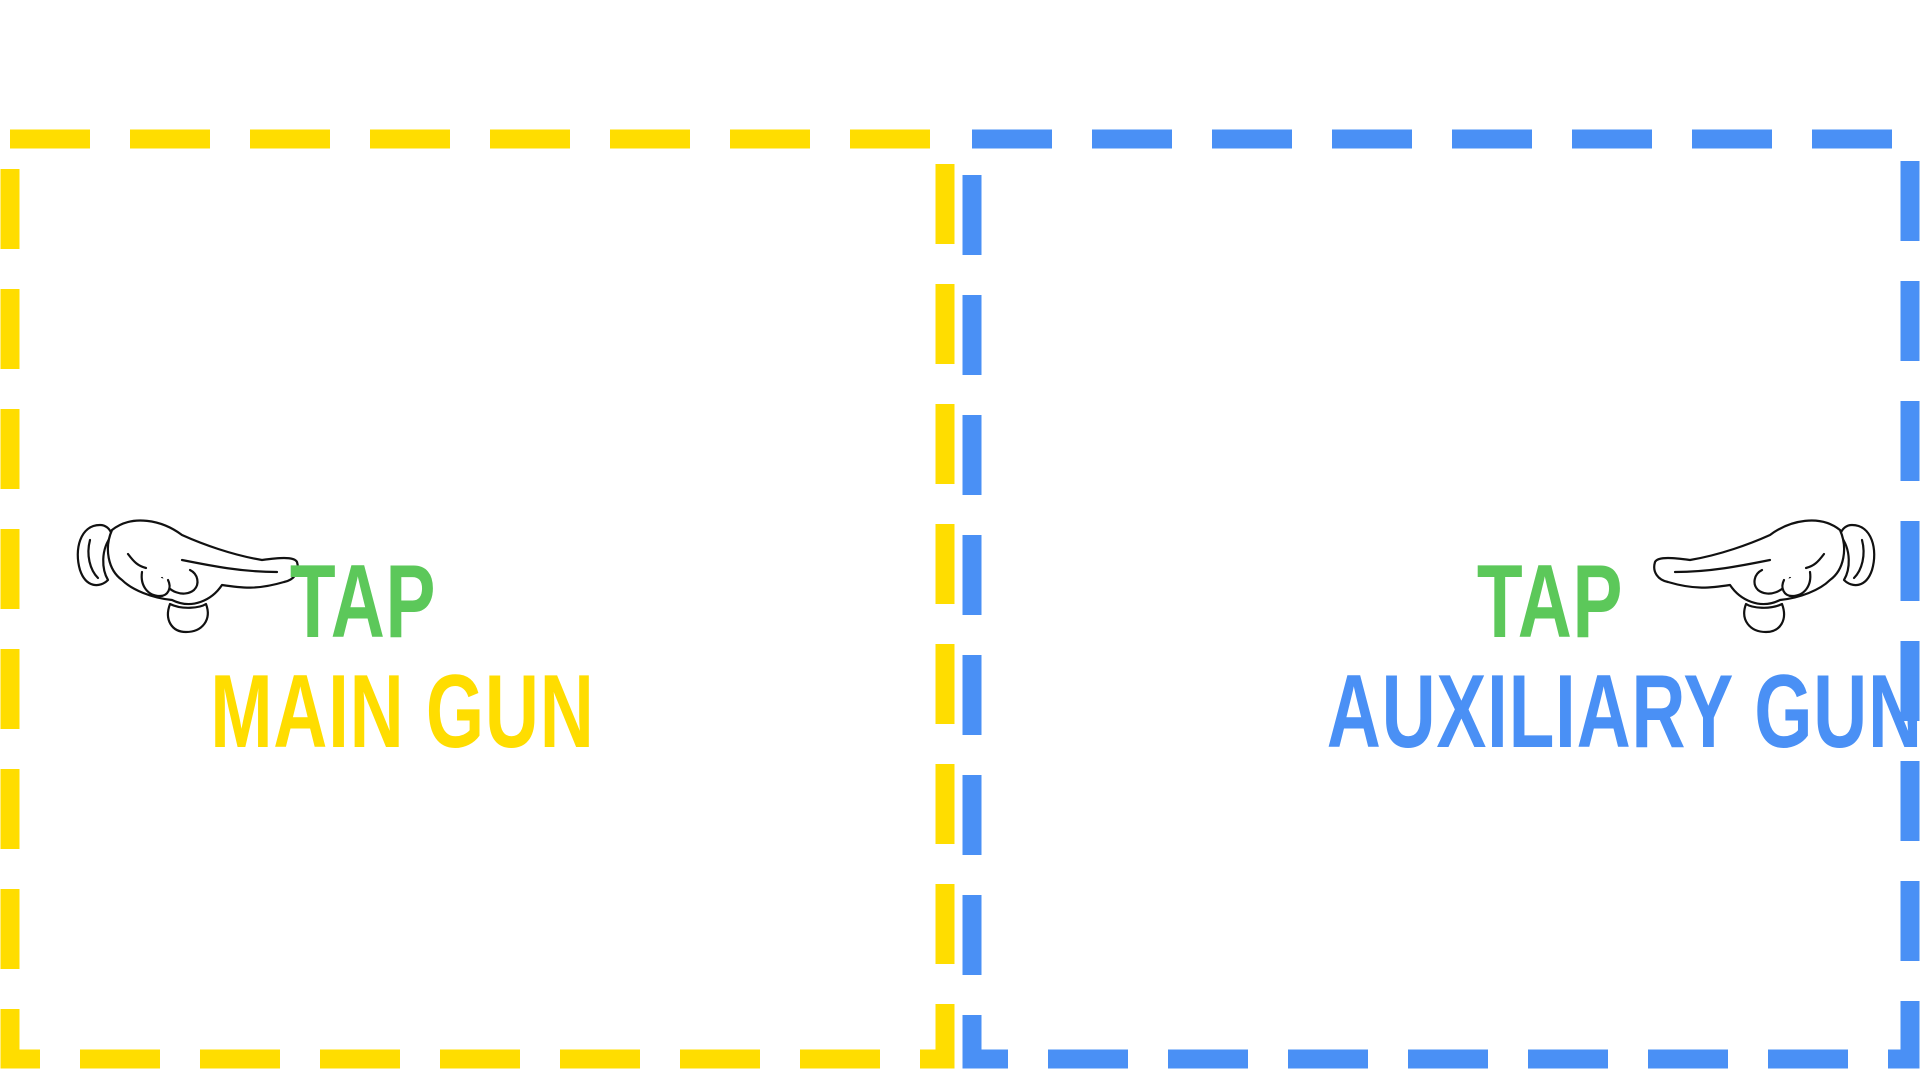 This screenshot has height=1080, width=1920. I want to click on auxiliary-gun-label: AUXILIARY GUN, so click(1623, 712).